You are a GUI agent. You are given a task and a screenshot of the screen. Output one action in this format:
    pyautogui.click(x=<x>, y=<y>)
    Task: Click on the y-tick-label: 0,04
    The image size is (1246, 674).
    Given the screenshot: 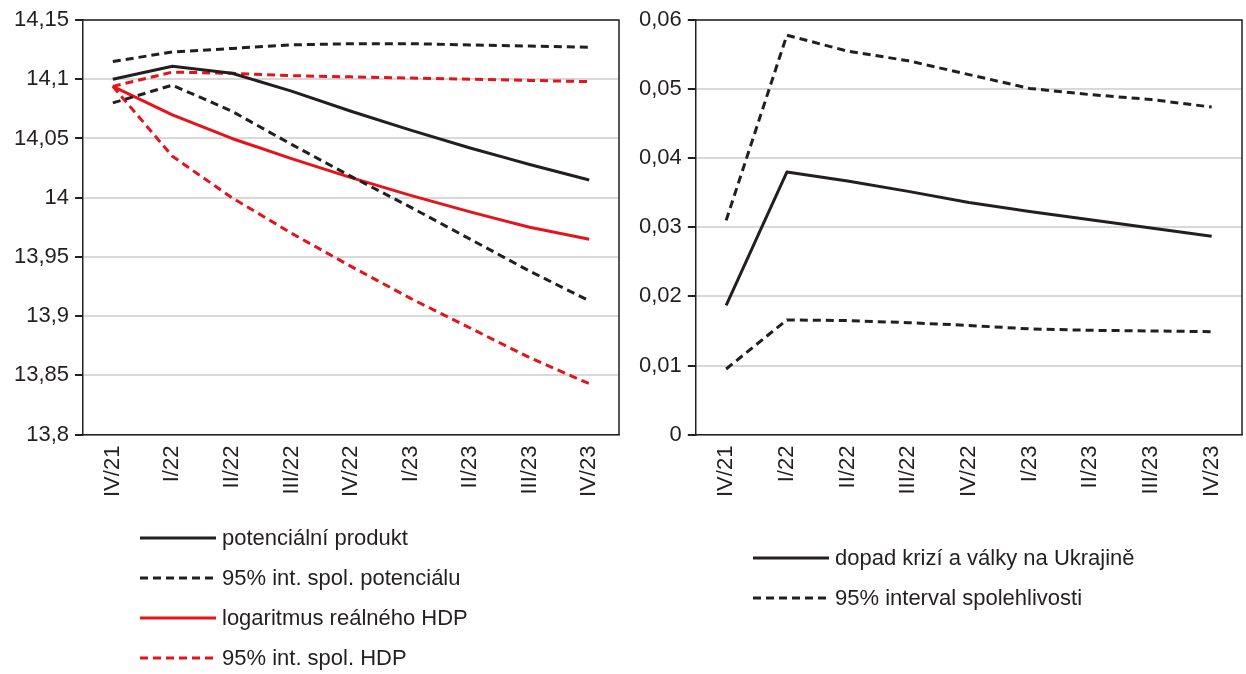 What is the action you would take?
    pyautogui.click(x=660, y=157)
    